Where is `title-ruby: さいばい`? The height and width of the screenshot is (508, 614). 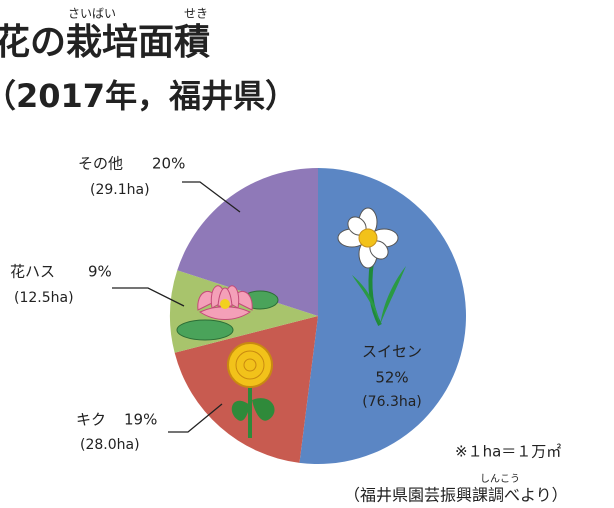 title-ruby: さいばい is located at coordinates (92, 14).